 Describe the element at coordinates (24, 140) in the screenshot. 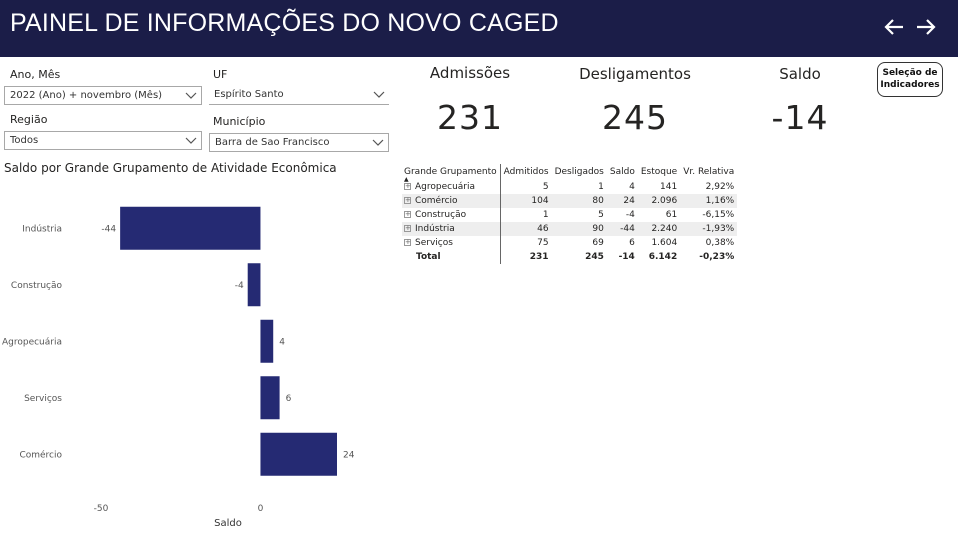

I see `regiao-value: Todos` at that location.